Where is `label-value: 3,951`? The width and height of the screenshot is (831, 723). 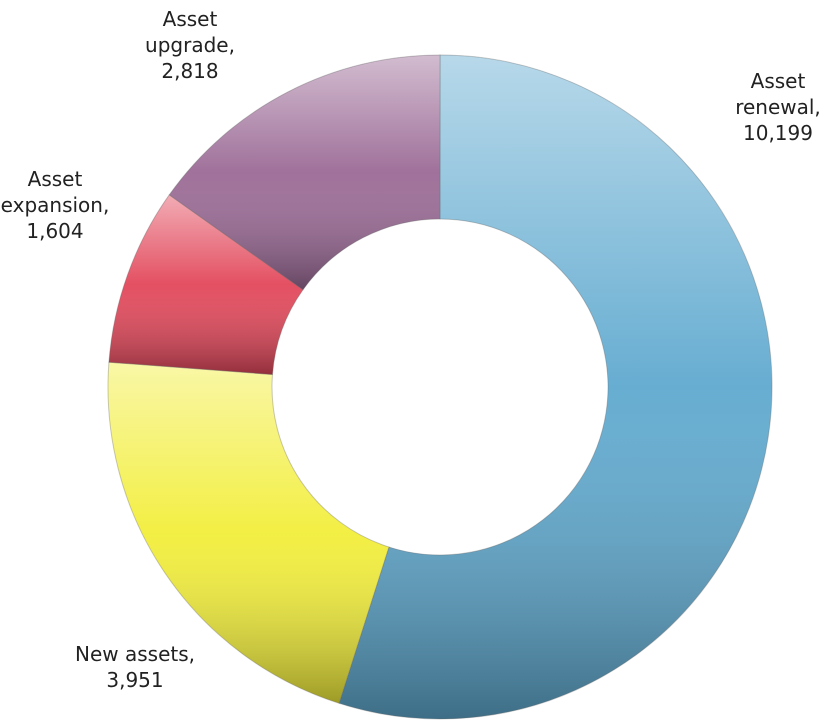
label-value: 3,951 is located at coordinates (135, 680).